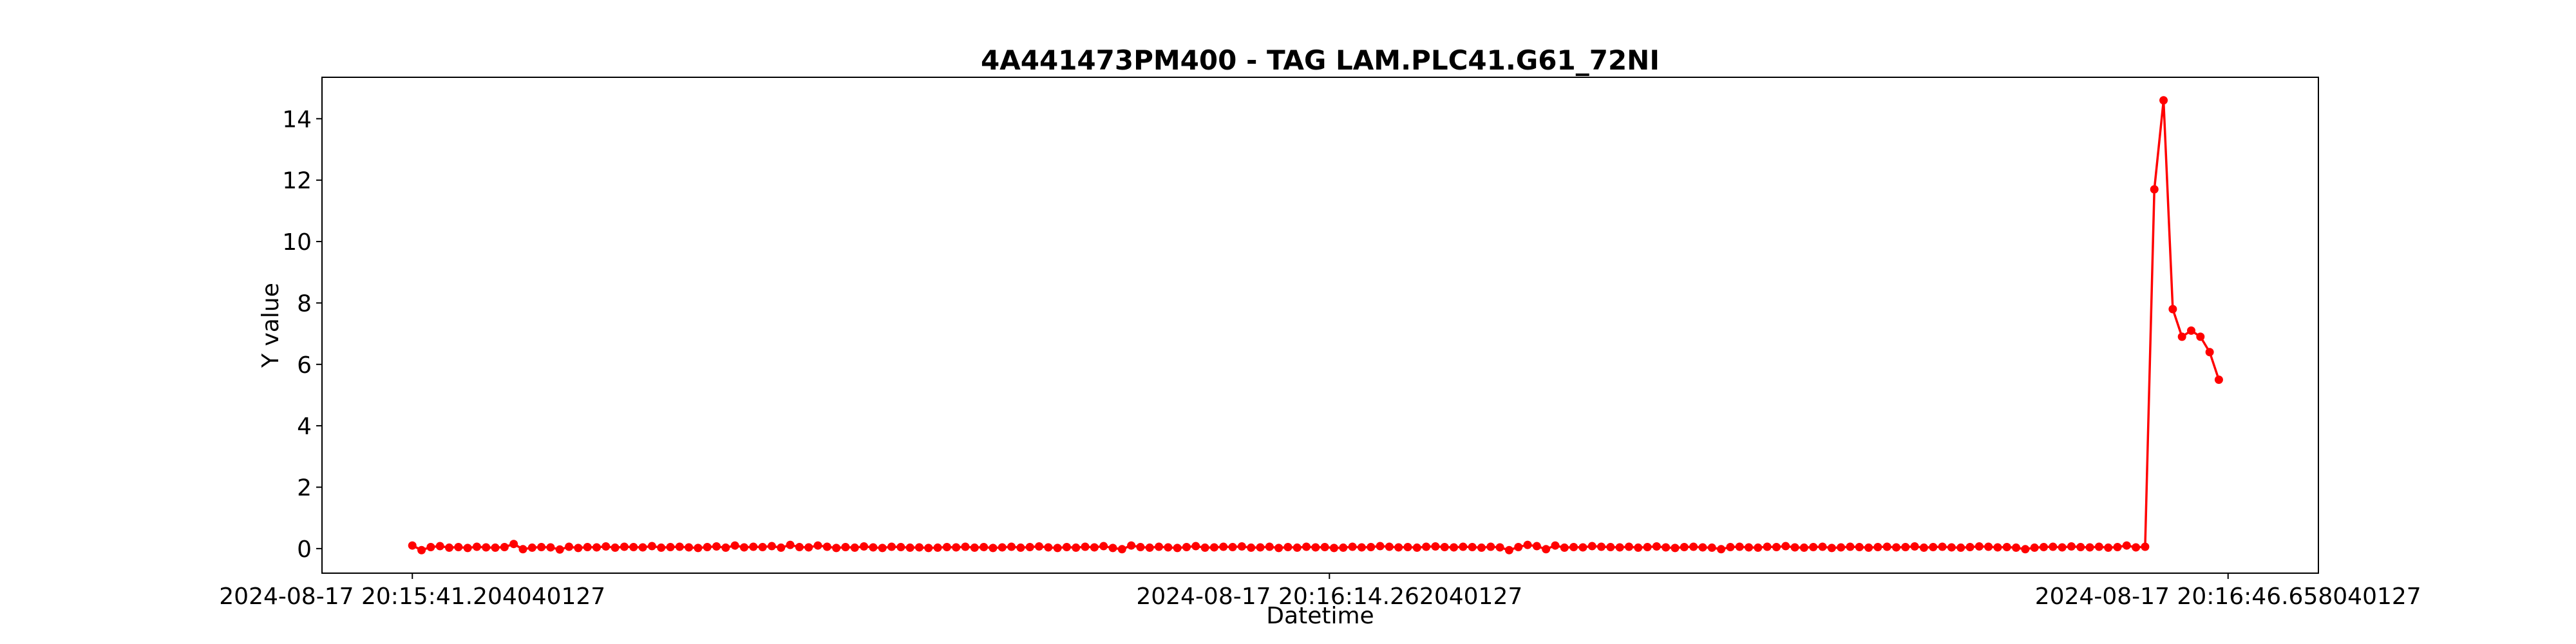  I want to click on x-tick-label: 2024-08-17 20:16:14.262040127, so click(1329, 596).